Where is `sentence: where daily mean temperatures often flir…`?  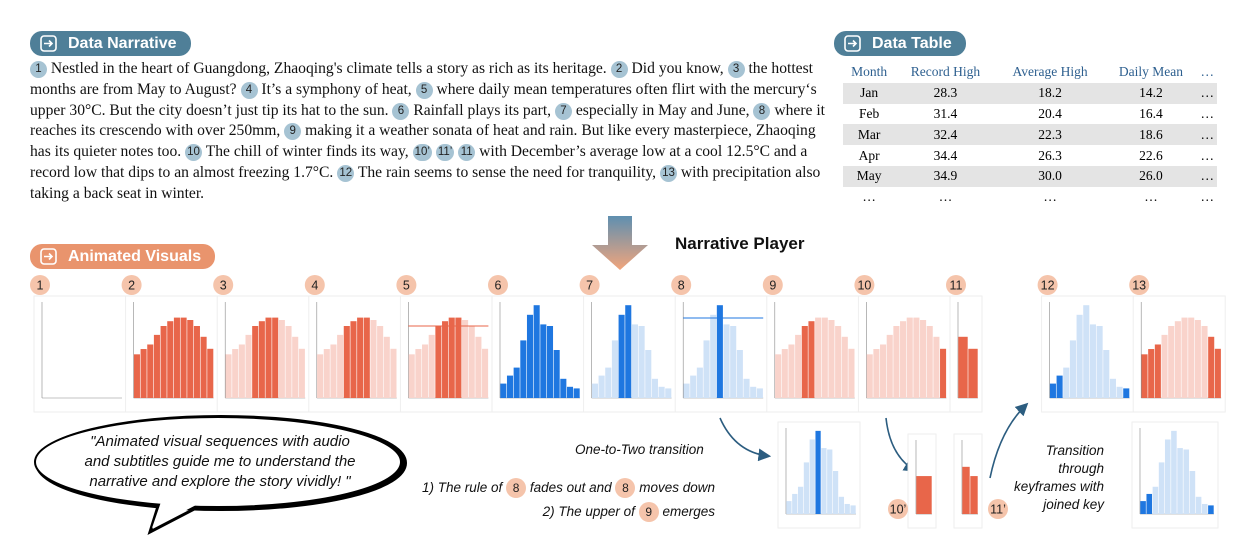
sentence: where daily mean temperatures often flir… is located at coordinates (423, 99).